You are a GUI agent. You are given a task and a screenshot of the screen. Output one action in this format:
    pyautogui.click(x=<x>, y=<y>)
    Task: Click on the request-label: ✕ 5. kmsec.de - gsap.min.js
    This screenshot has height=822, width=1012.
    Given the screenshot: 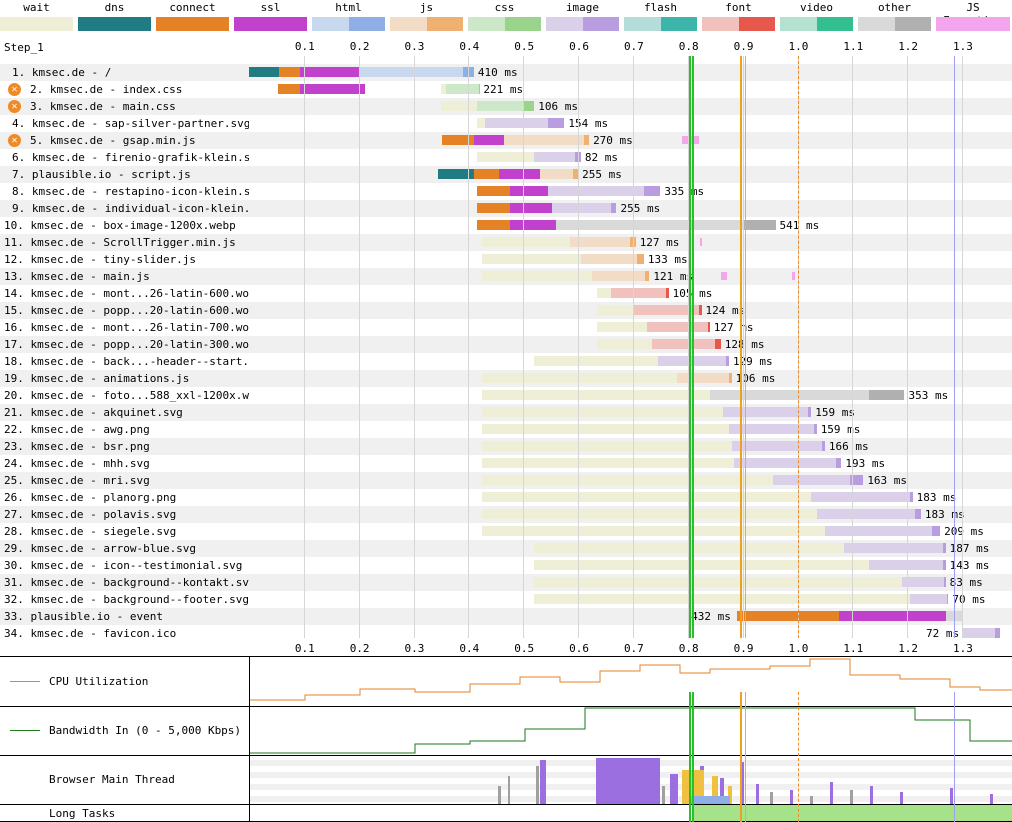 What is the action you would take?
    pyautogui.click(x=124, y=140)
    